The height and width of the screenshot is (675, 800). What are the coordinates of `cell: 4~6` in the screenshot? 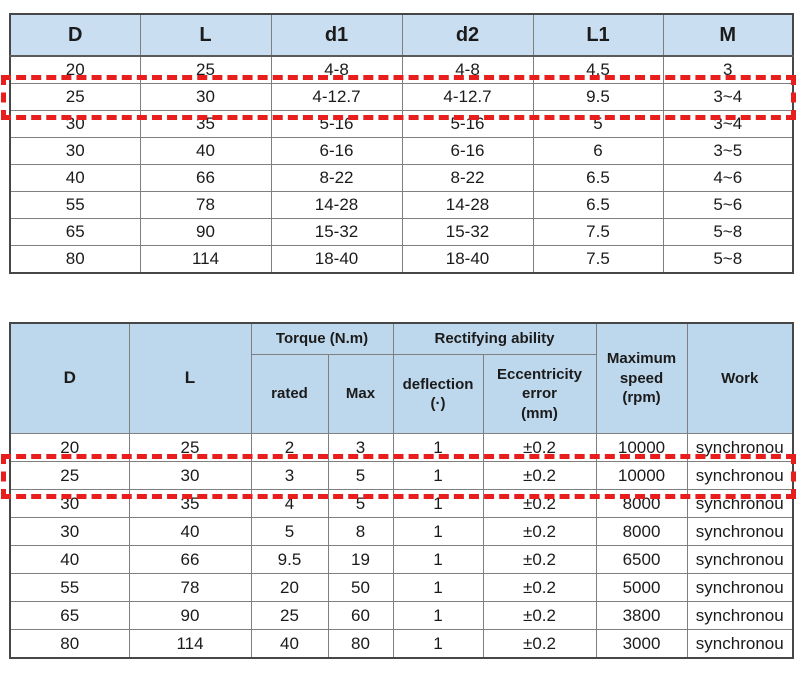 It's located at (728, 178).